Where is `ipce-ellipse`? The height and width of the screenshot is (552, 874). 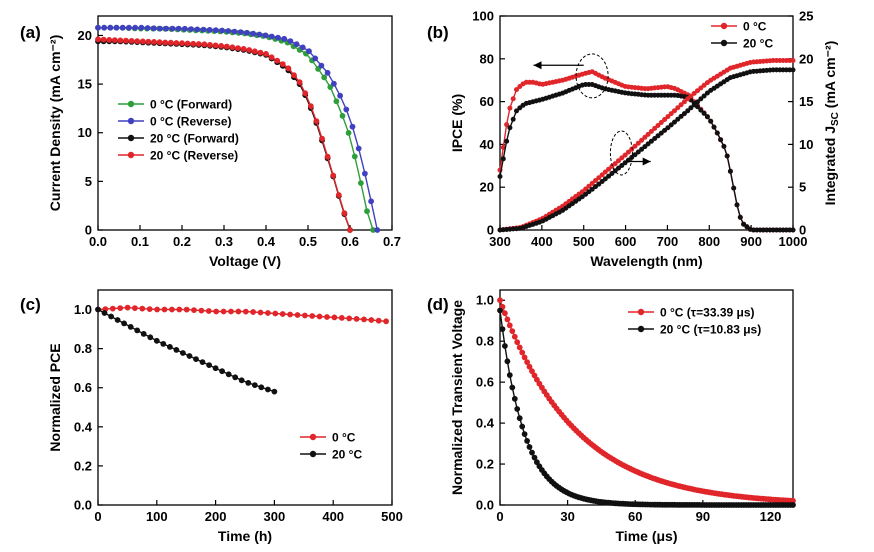
ipce-ellipse is located at coordinates (592, 76).